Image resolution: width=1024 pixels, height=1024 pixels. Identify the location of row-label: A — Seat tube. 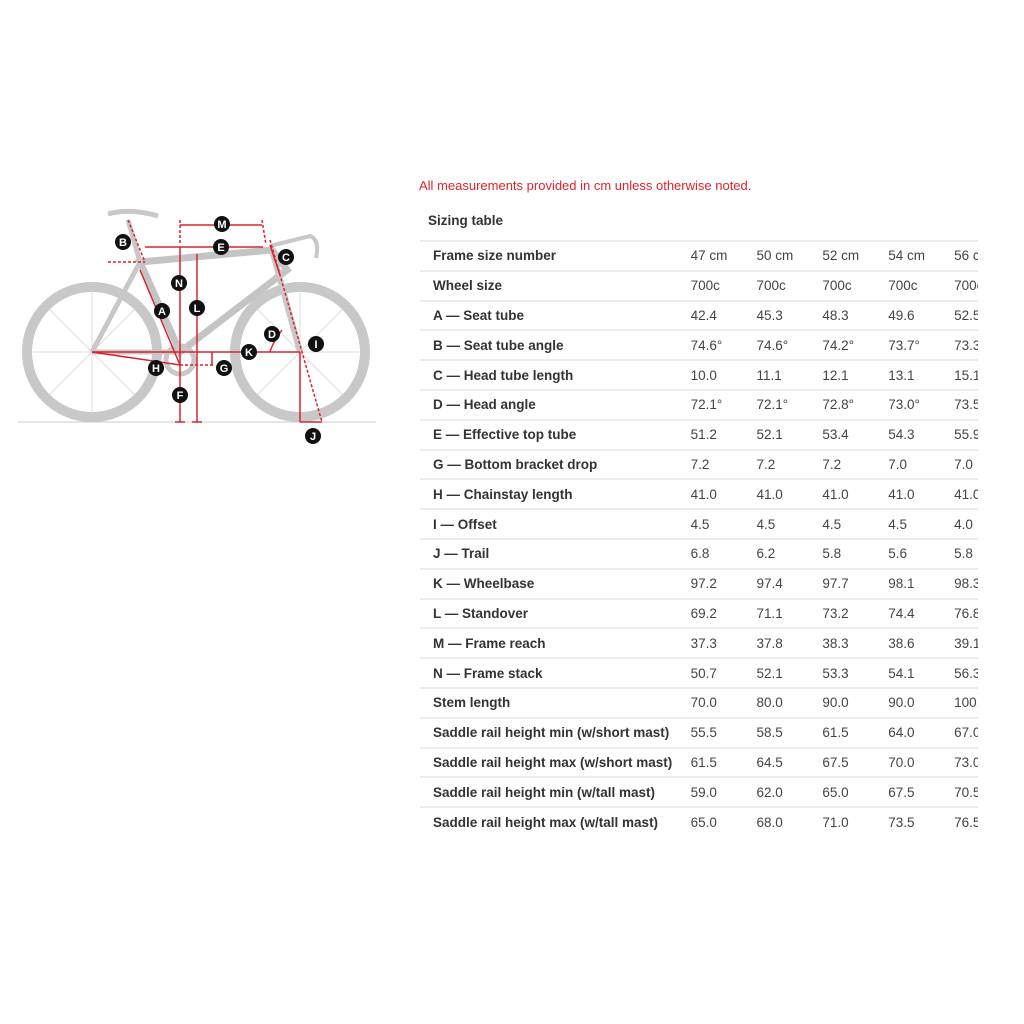
(479, 315).